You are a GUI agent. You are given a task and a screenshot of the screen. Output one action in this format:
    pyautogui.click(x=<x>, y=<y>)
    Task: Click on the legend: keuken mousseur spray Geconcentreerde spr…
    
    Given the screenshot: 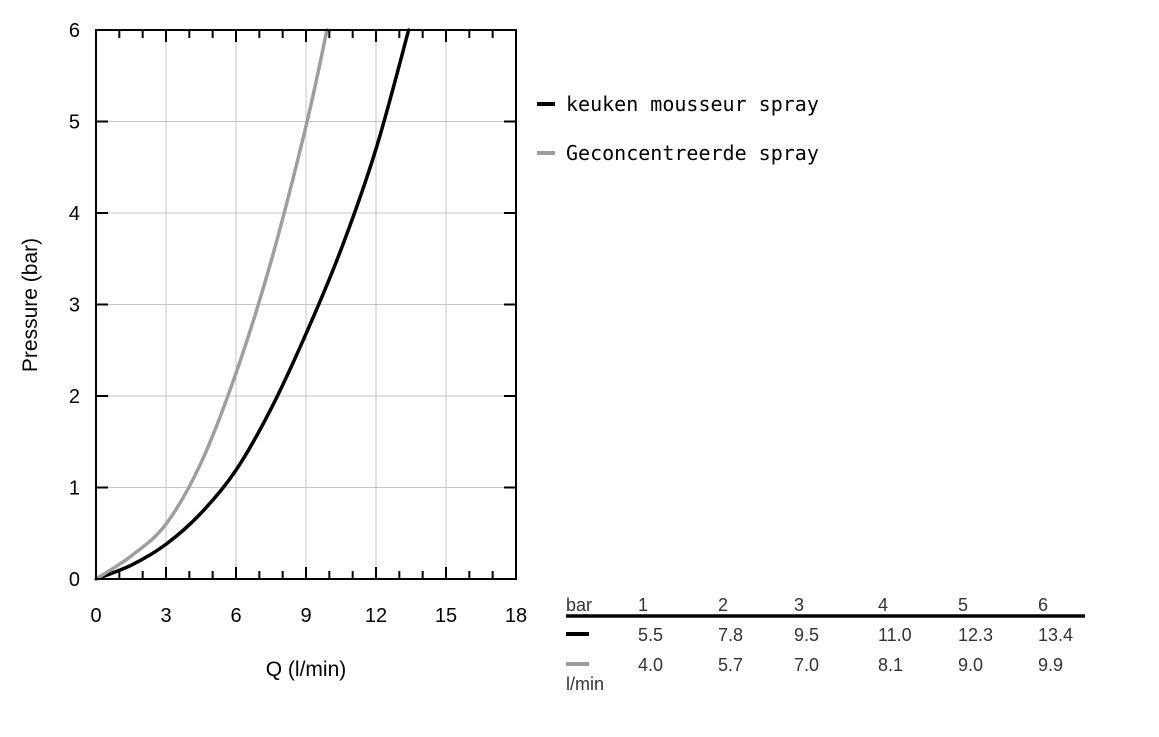 What is the action you would take?
    pyautogui.click(x=678, y=128)
    